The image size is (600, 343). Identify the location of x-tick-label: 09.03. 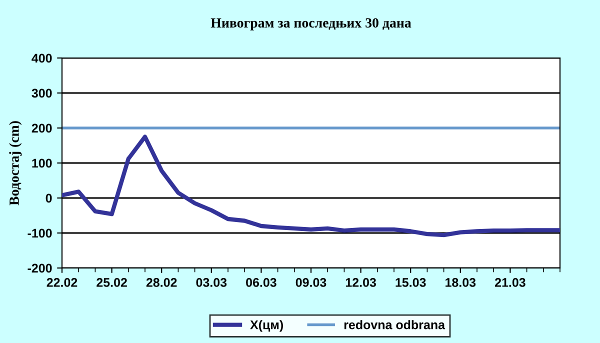
(311, 282).